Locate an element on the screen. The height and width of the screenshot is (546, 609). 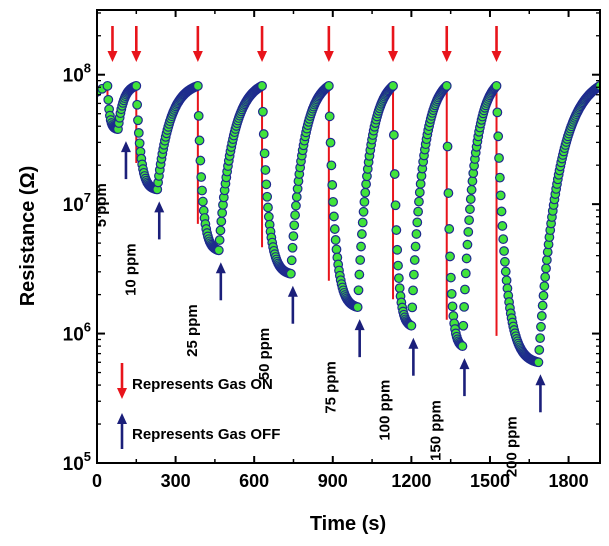
y-tick-label: 10⁷ is located at coordinates (77, 203).